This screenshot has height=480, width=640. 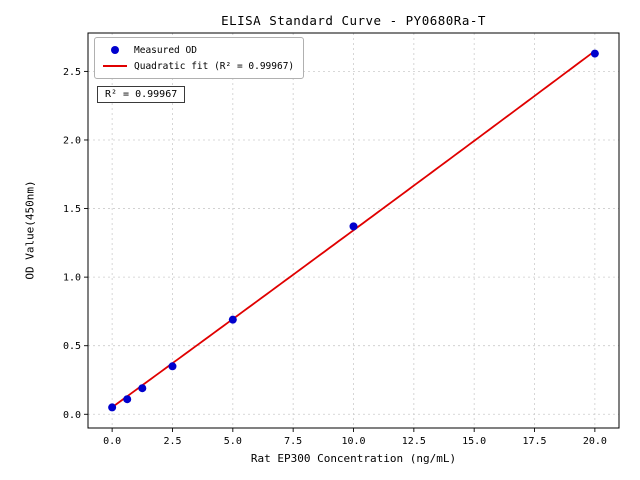 What do you see at coordinates (72, 278) in the screenshot?
I see `svg-text: 1.0` at bounding box center [72, 278].